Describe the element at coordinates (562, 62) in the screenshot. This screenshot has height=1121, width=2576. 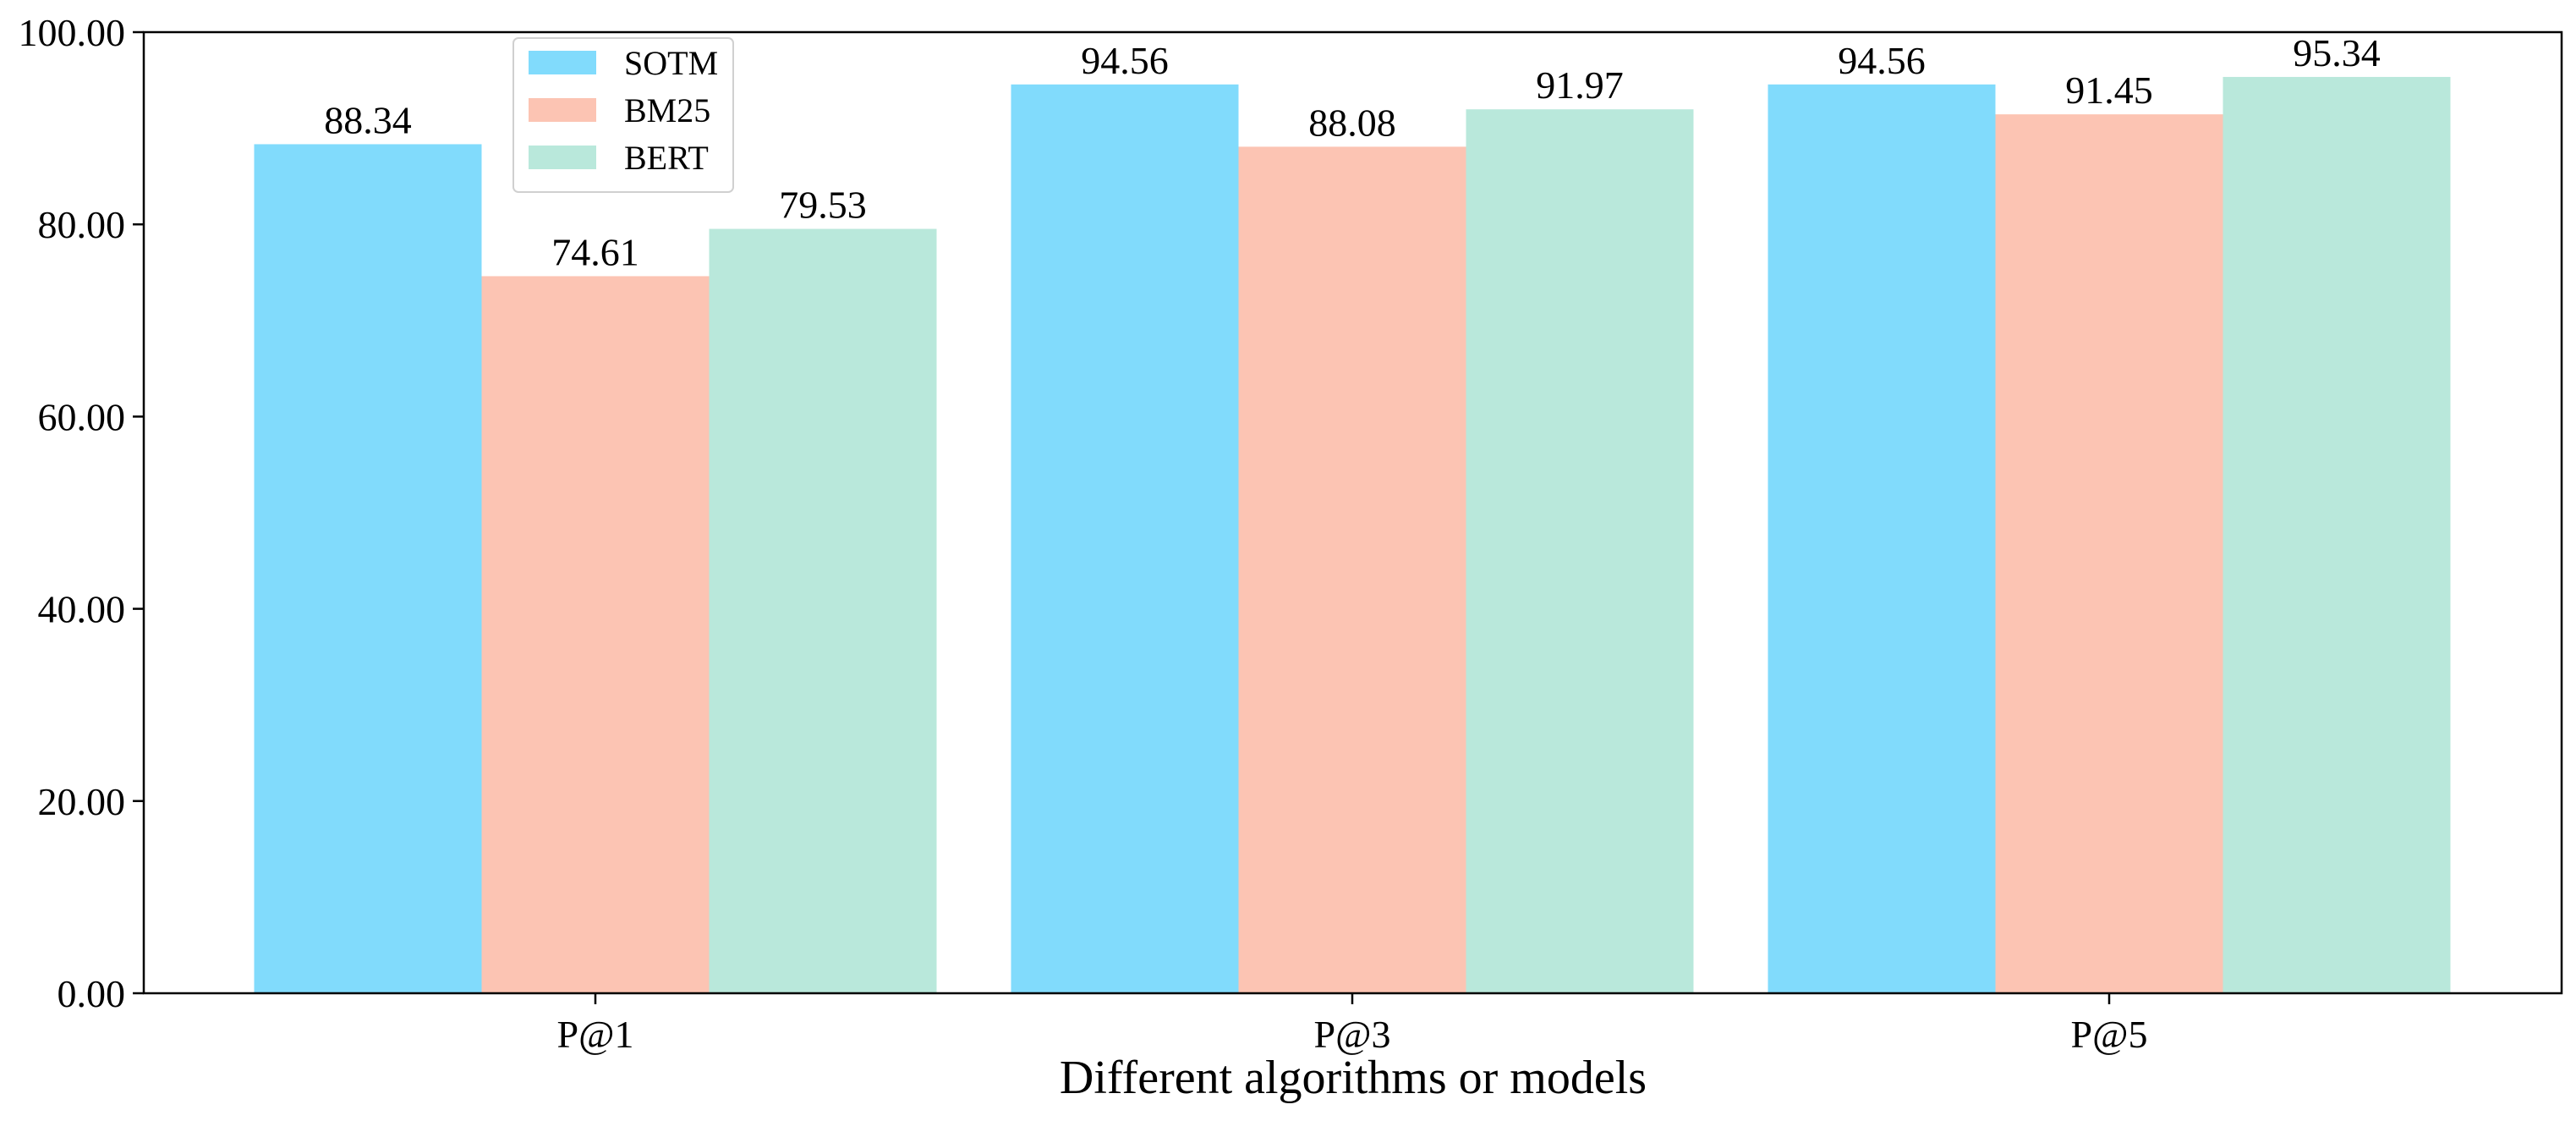
I see `legend-swatch-sotm` at that location.